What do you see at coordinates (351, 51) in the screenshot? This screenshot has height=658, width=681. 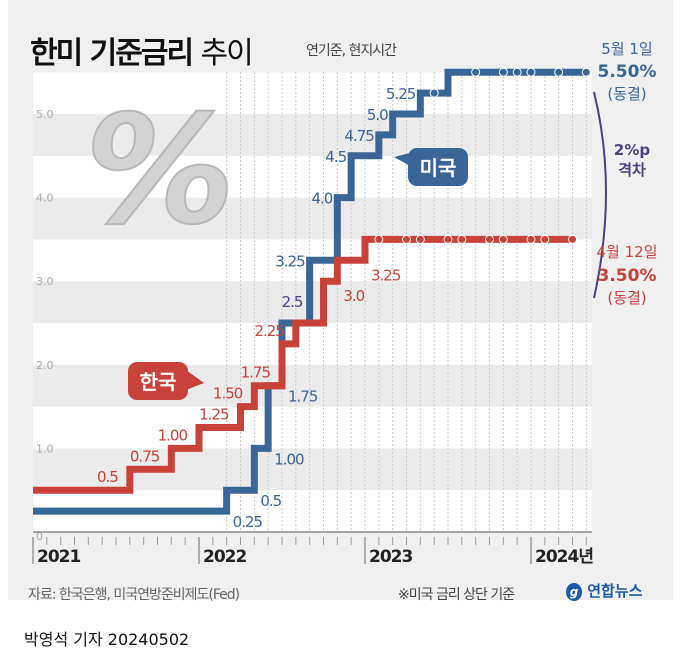 I see `subtitle: 연기준, 현지시간` at bounding box center [351, 51].